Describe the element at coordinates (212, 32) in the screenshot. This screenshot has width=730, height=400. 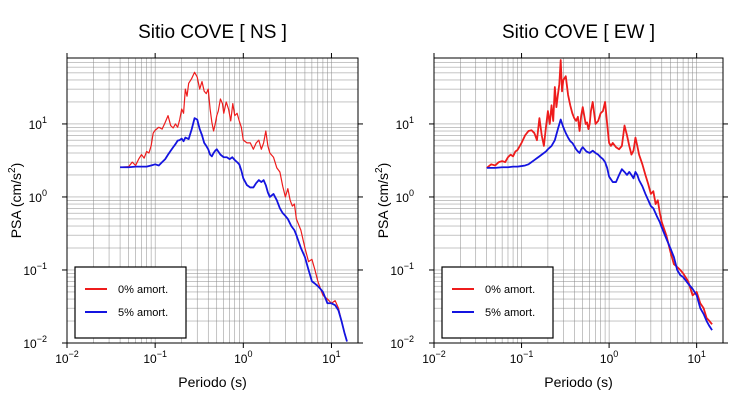
I see `chart-title: Sitio COVE [ NS ]` at that location.